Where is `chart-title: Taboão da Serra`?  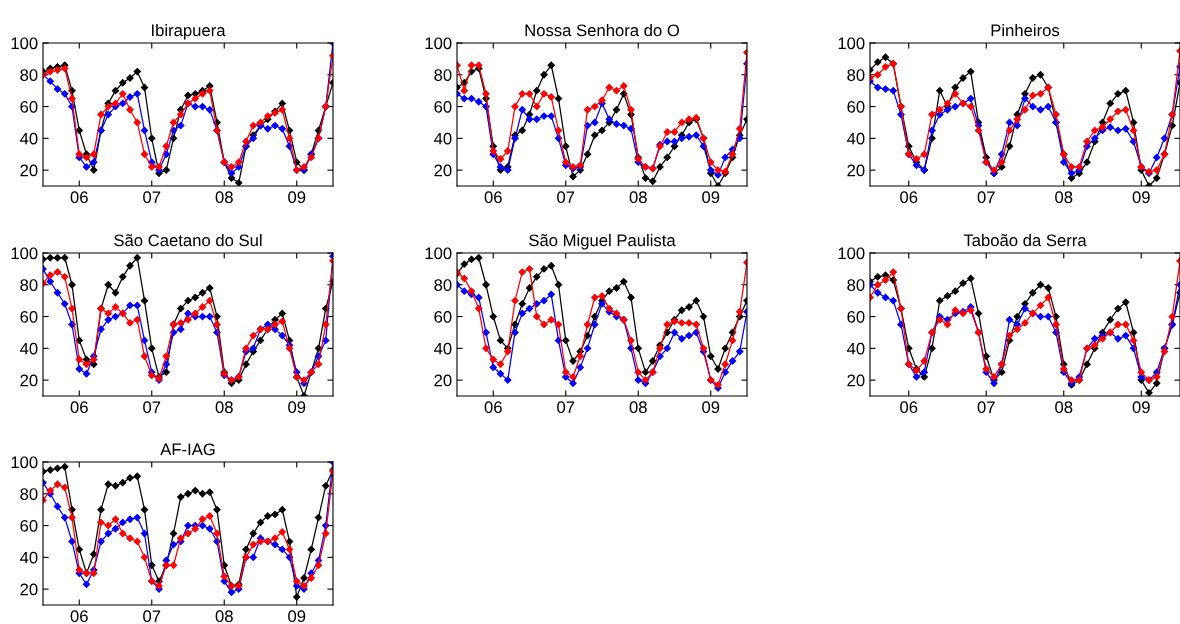
chart-title: Taboão da Serra is located at coordinates (1025, 240).